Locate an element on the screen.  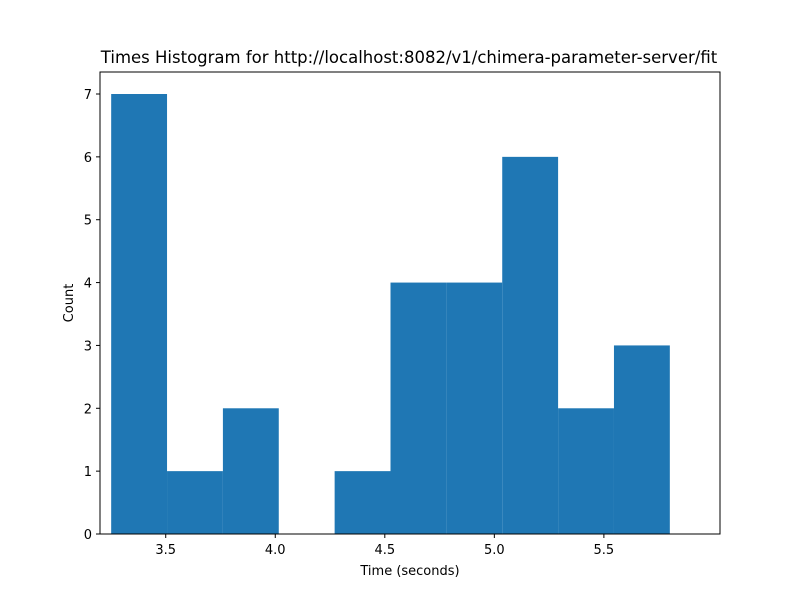
x-tick-label: 4.5 is located at coordinates (384, 550).